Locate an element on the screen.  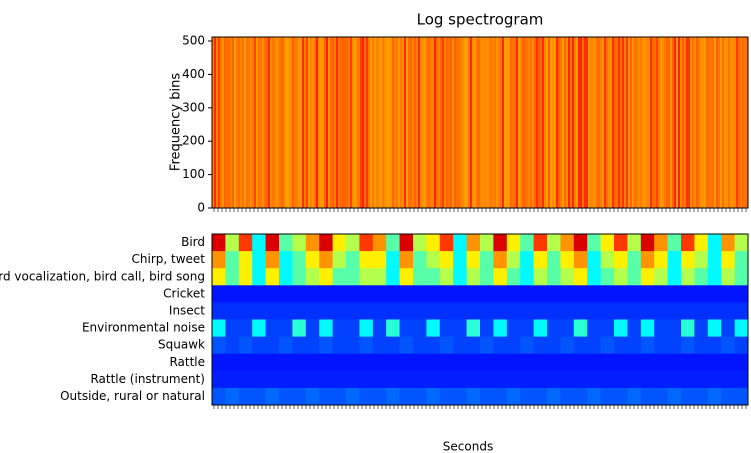
x-axis-label: Seconds is located at coordinates (468, 446).